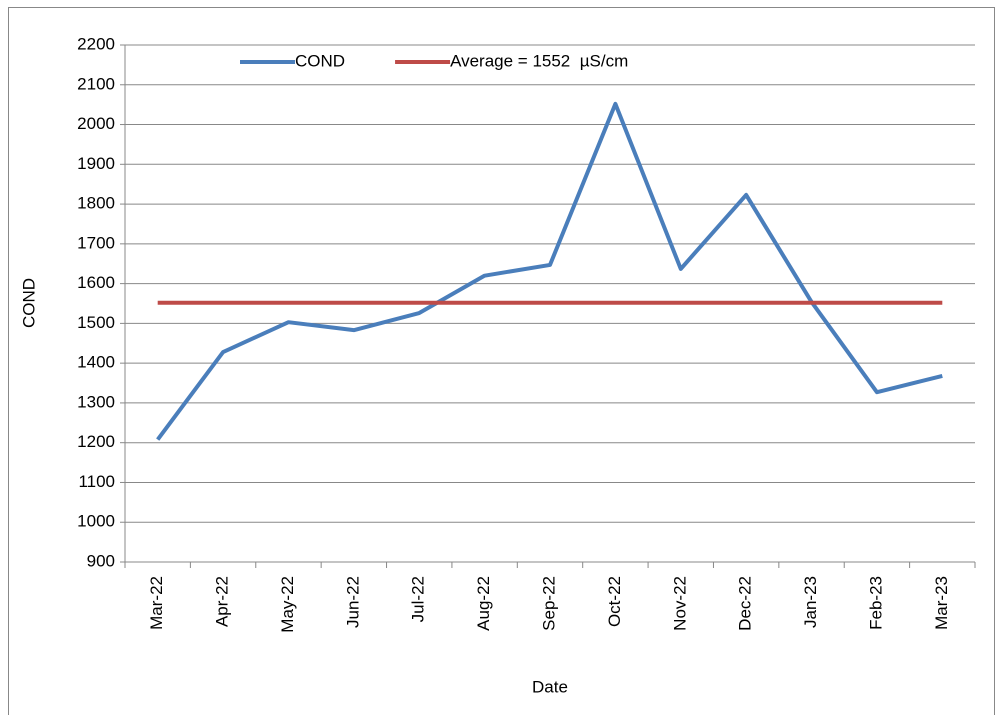  What do you see at coordinates (101, 560) in the screenshot?
I see `y-tick-label: 900` at bounding box center [101, 560].